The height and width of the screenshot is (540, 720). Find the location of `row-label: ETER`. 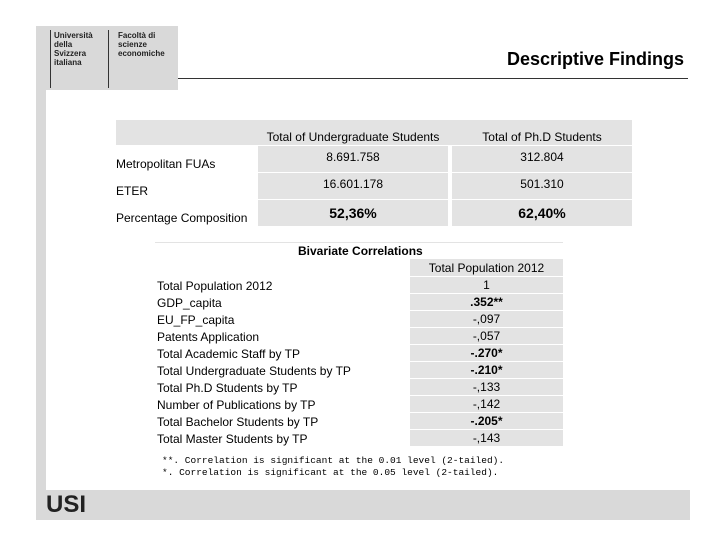

row-label: ETER is located at coordinates (132, 191).